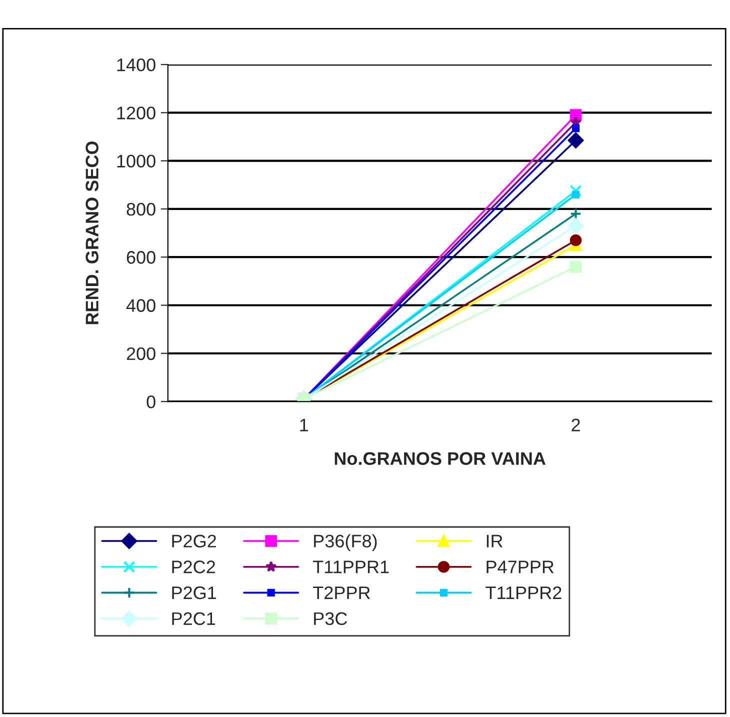 The width and height of the screenshot is (730, 717). What do you see at coordinates (141, 209) in the screenshot?
I see `y-tick-label: 800` at bounding box center [141, 209].